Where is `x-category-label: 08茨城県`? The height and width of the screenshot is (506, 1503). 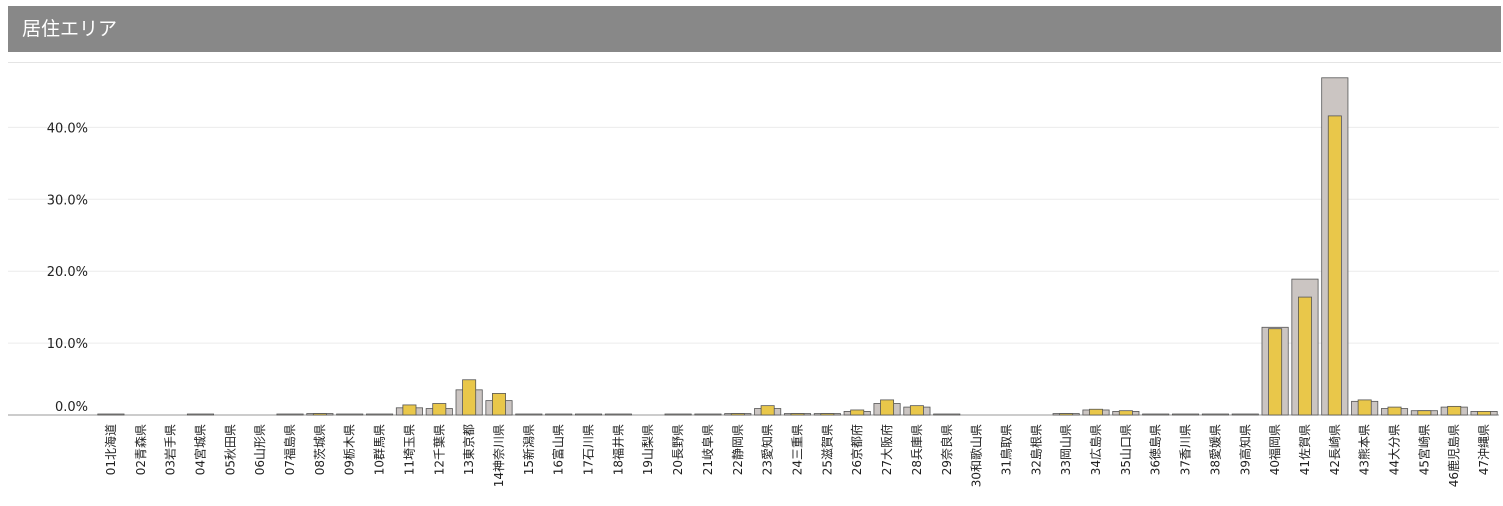
x-category-label: 08茨城県 is located at coordinates (320, 449).